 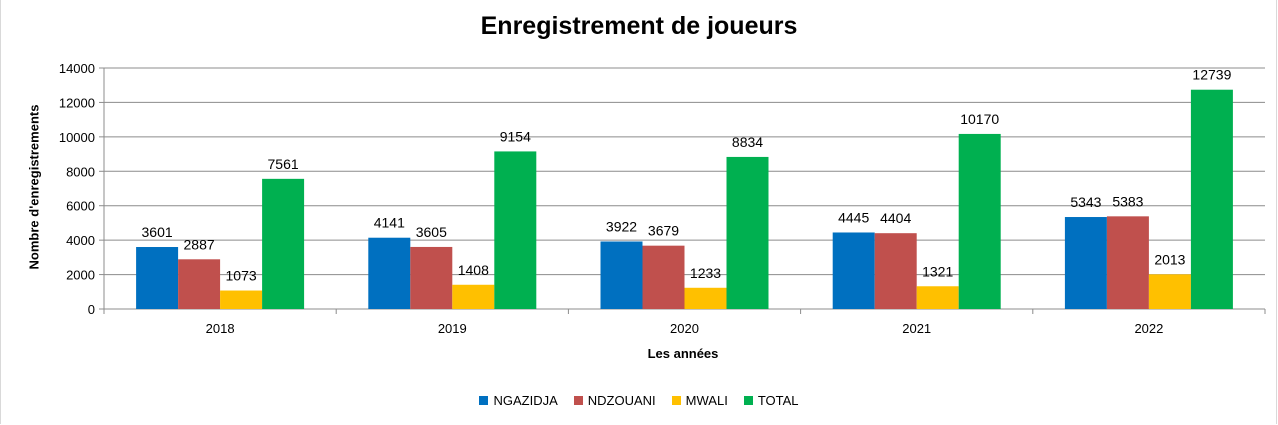 I want to click on y-tick-label: 14000, so click(x=77, y=68).